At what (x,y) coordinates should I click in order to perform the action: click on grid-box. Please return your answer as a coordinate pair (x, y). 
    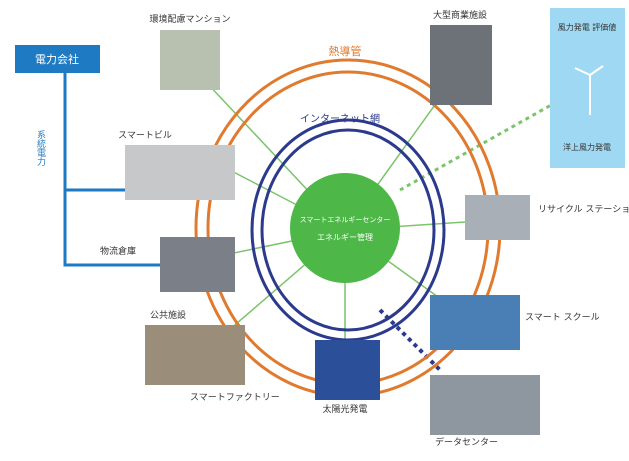
    Looking at the image, I should click on (57, 59).